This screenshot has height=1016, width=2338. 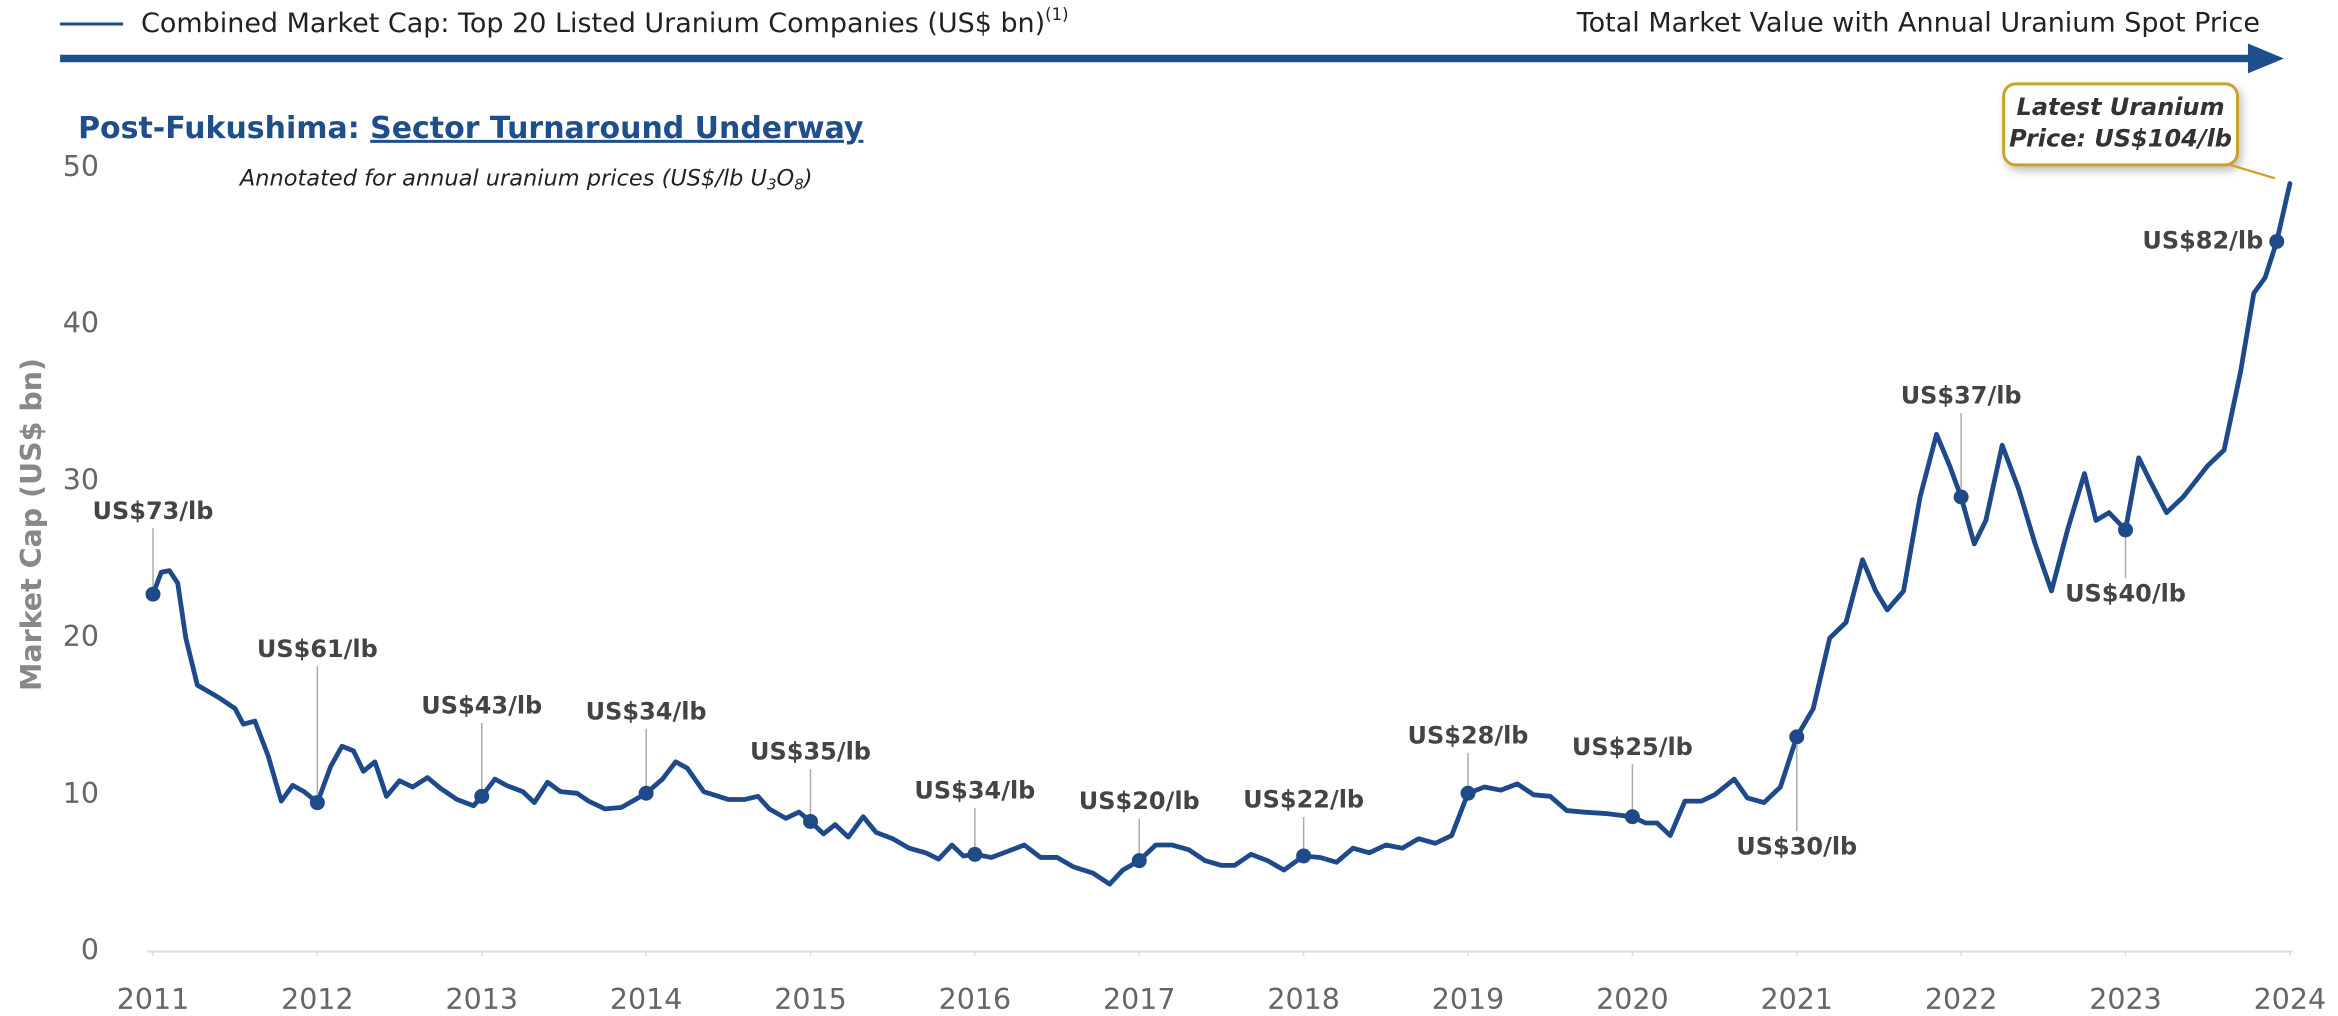 What do you see at coordinates (153, 999) in the screenshot?
I see `x-tick-label: 2011` at bounding box center [153, 999].